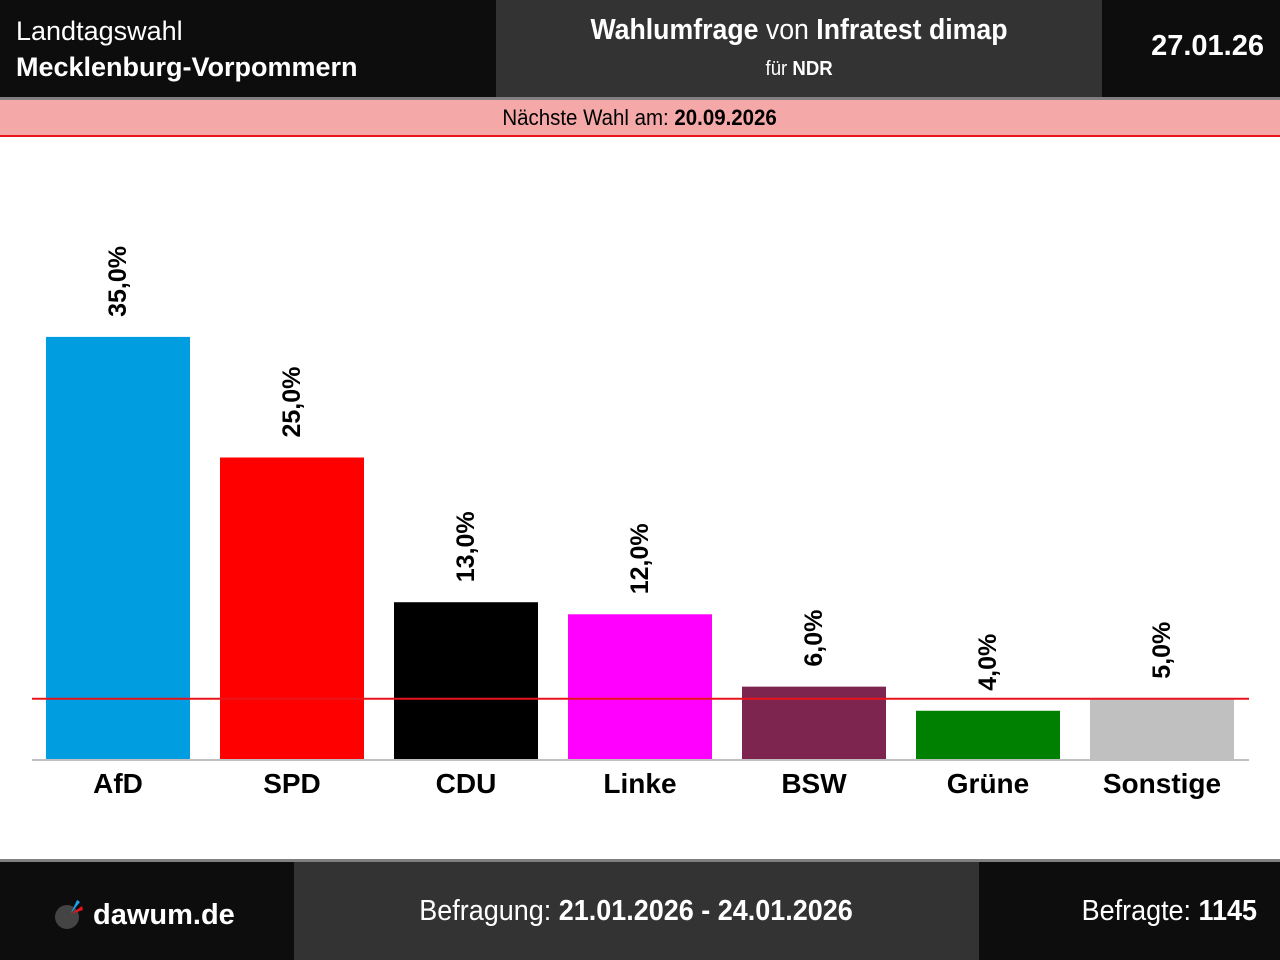 The width and height of the screenshot is (1280, 960). What do you see at coordinates (489, 911) in the screenshot?
I see `survey-period-label: Befragung:` at bounding box center [489, 911].